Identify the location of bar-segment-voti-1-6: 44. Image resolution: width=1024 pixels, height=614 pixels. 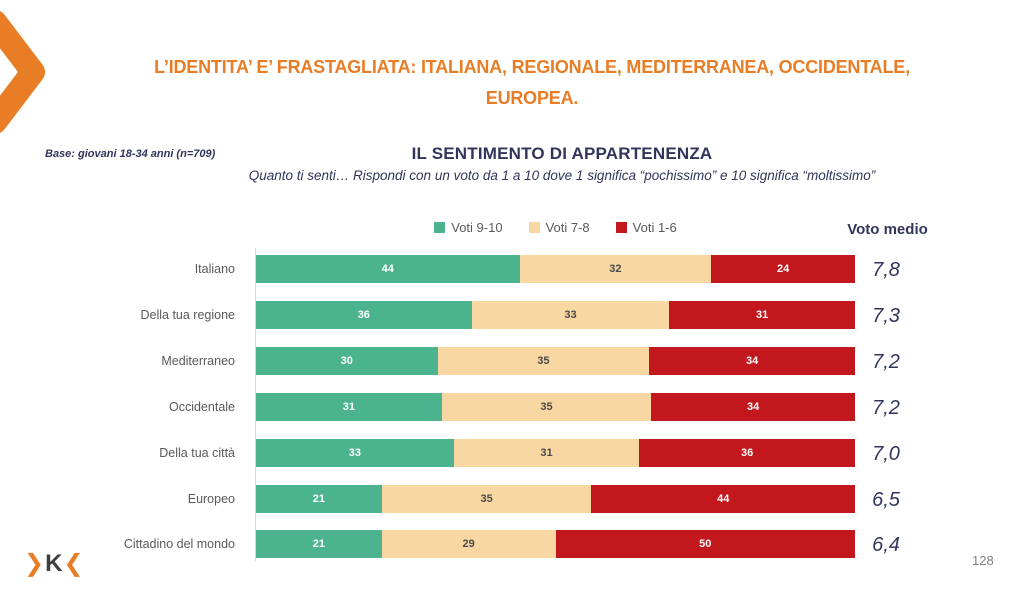
(723, 498).